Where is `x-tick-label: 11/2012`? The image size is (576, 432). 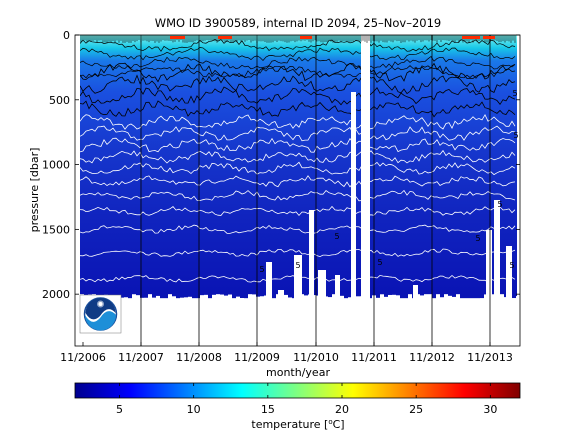 x-tick-label: 11/2012 is located at coordinates (432, 357).